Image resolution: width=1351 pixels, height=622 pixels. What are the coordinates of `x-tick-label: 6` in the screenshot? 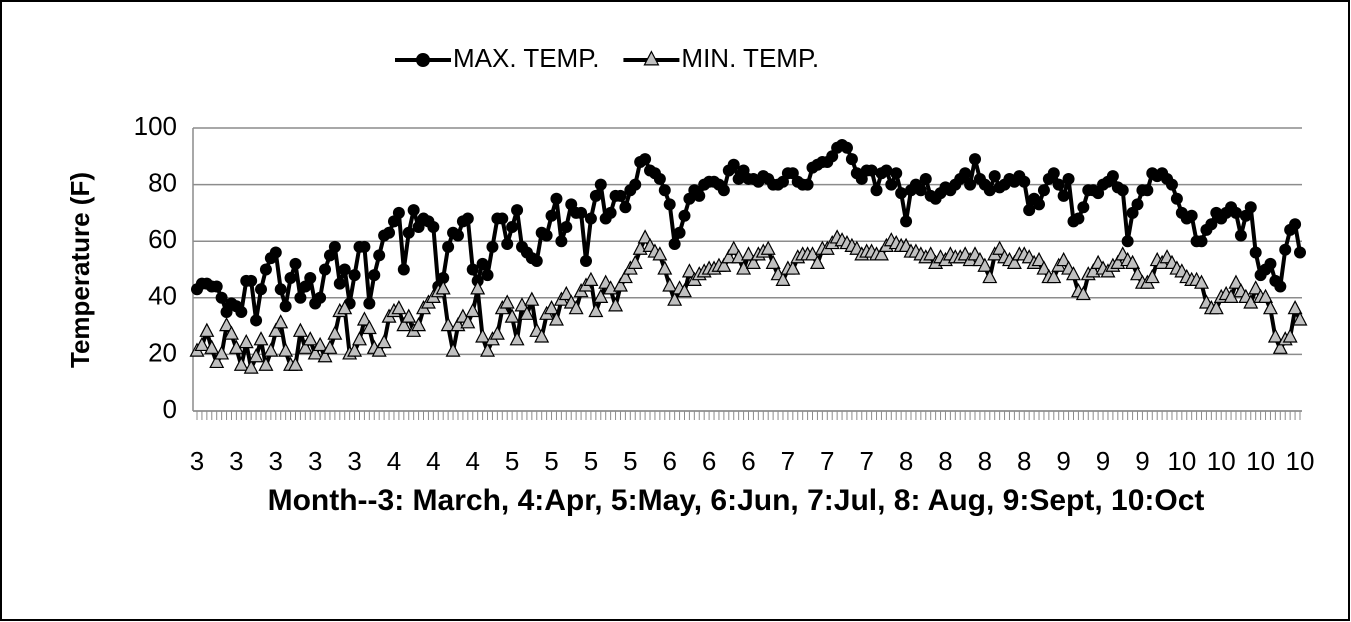 It's located at (709, 461).